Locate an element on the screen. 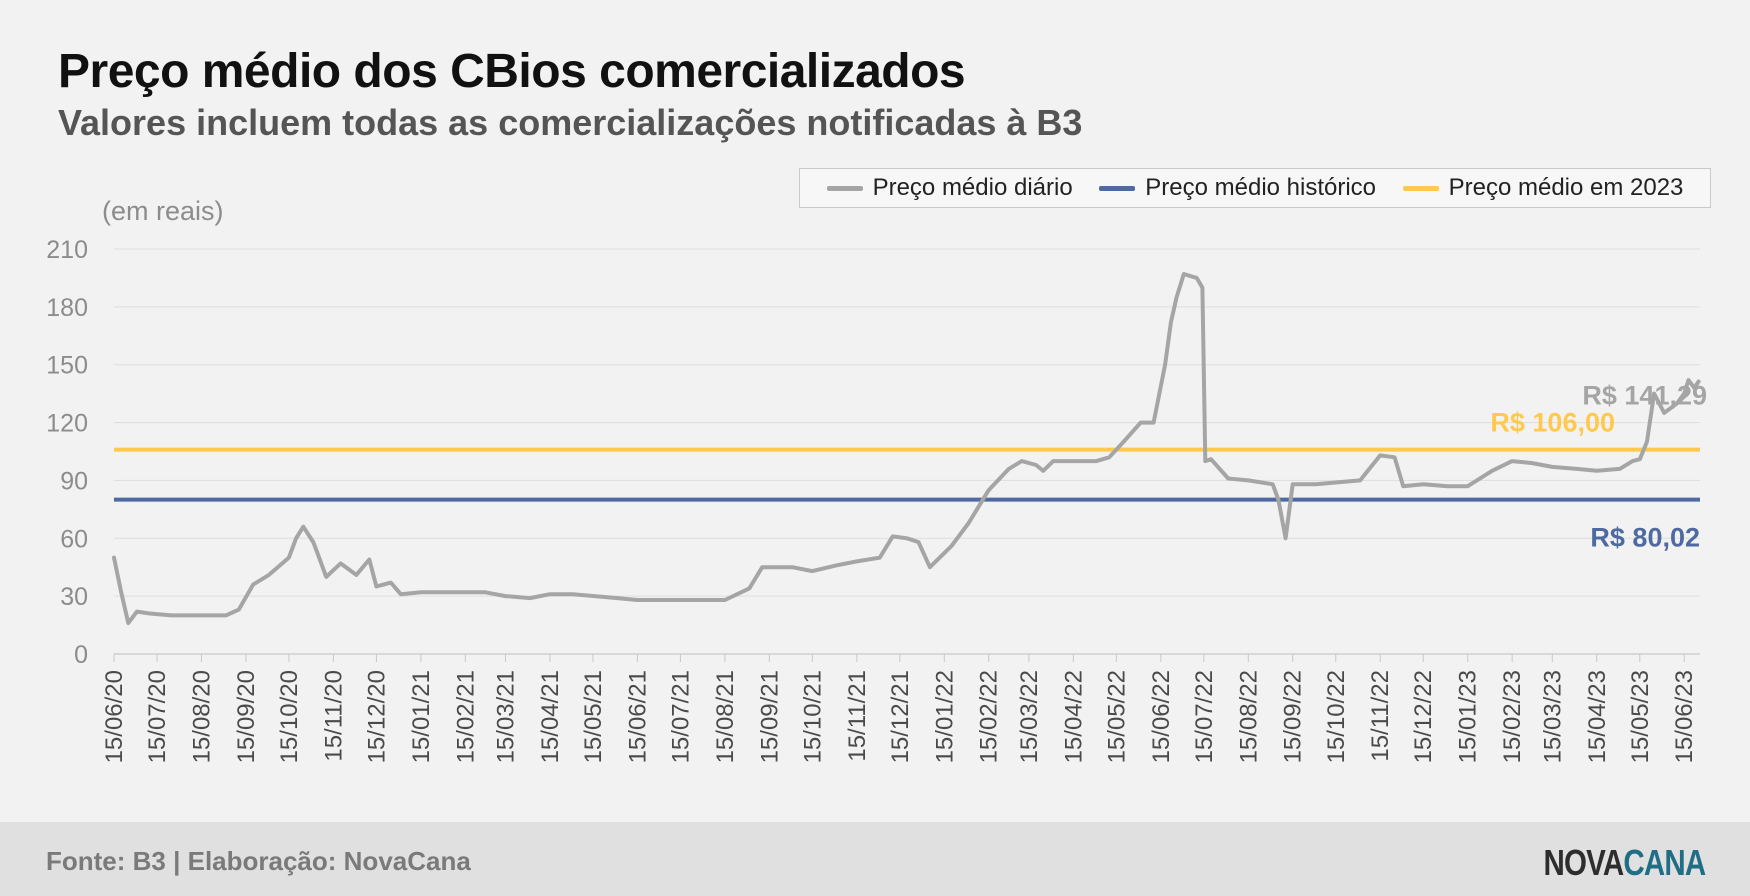  x-tick-label: 15/12/21 is located at coordinates (900, 716).